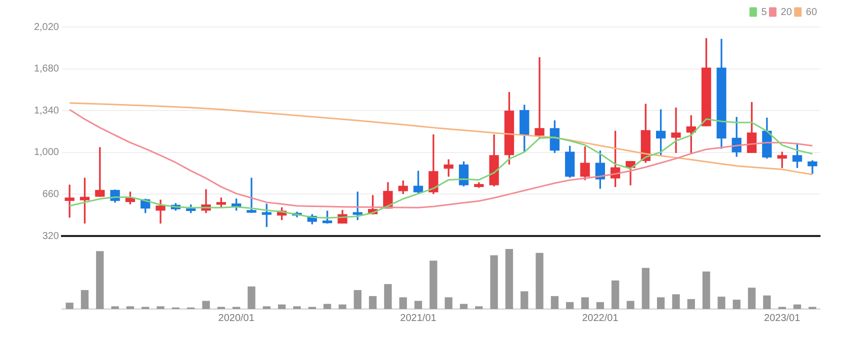 Image resolution: width=865 pixels, height=338 pixels. I want to click on x-tick-label: 2022/01, so click(600, 318).